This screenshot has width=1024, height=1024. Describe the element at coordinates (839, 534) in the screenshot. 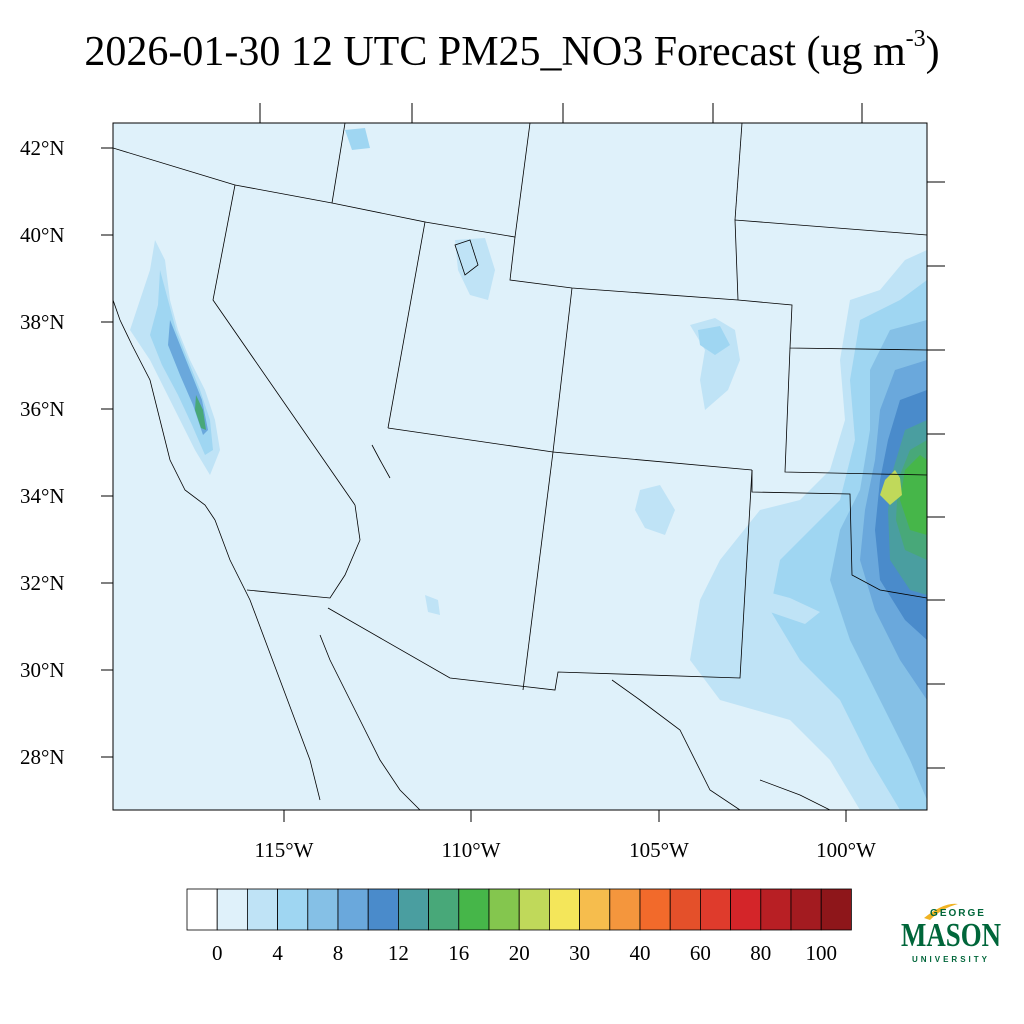

I see `ok-panhandle` at that location.